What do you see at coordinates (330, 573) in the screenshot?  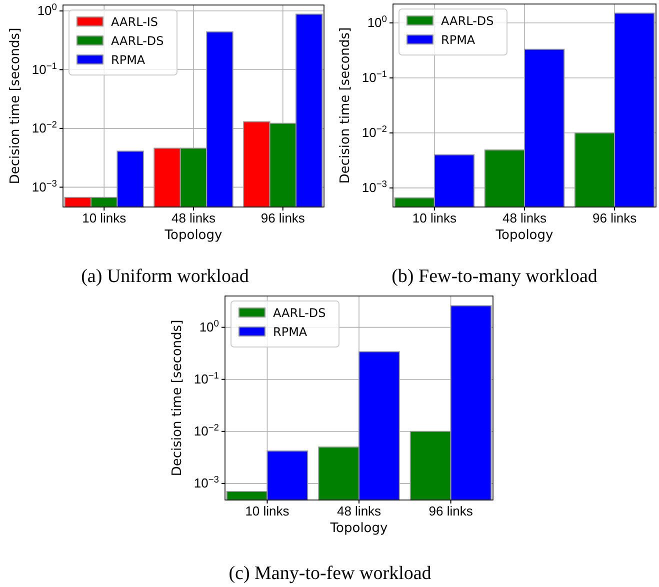 I see `text: (c) Many-to-few workload` at bounding box center [330, 573].